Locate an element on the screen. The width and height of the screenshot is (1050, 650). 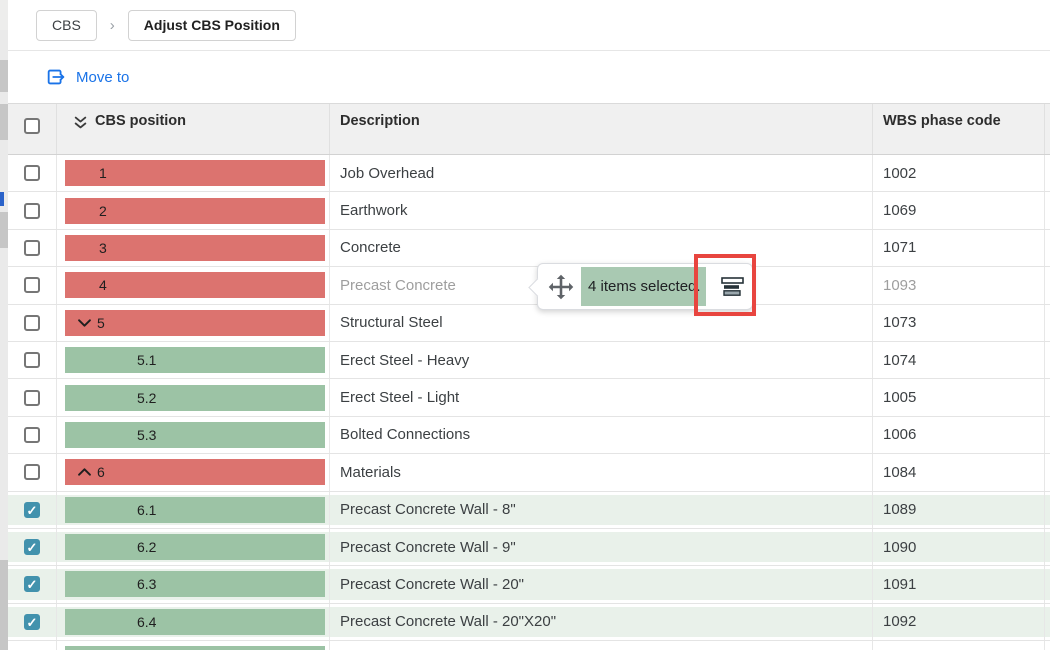
cbs-position-bar is located at coordinates (195, 648).